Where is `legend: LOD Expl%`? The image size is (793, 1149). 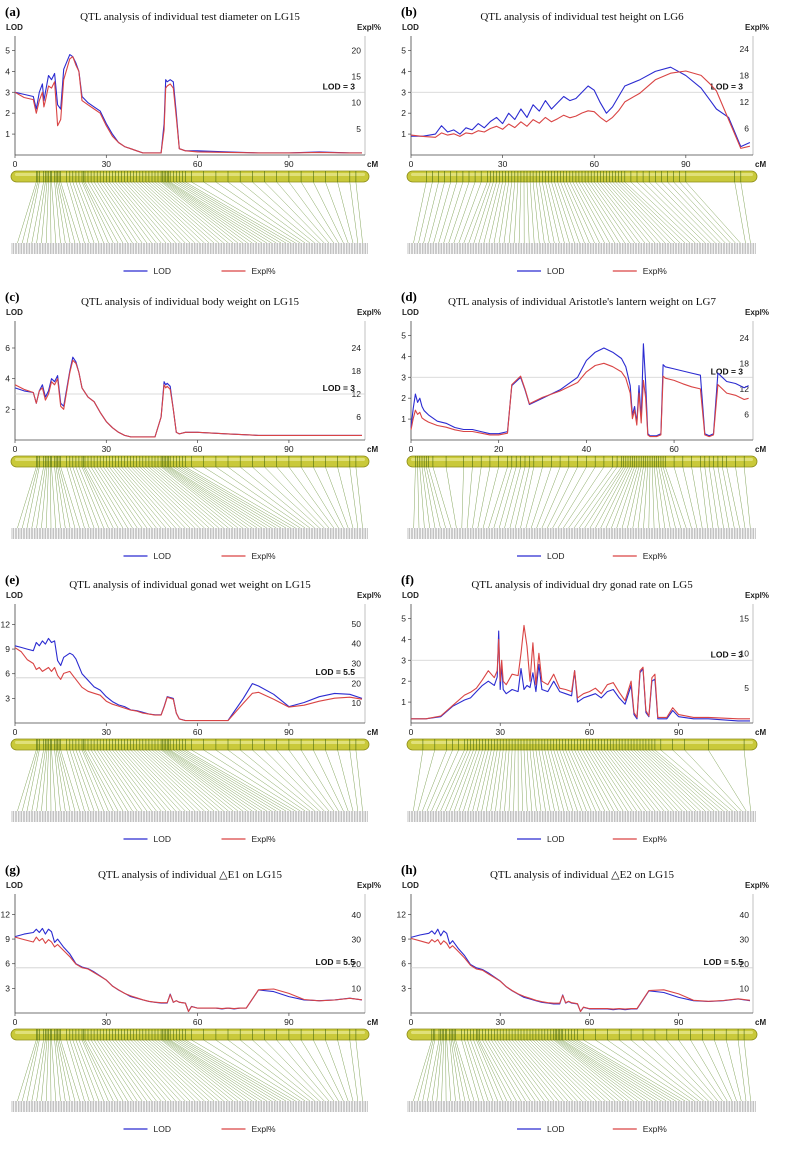 legend: LOD Expl% is located at coordinates (199, 556).